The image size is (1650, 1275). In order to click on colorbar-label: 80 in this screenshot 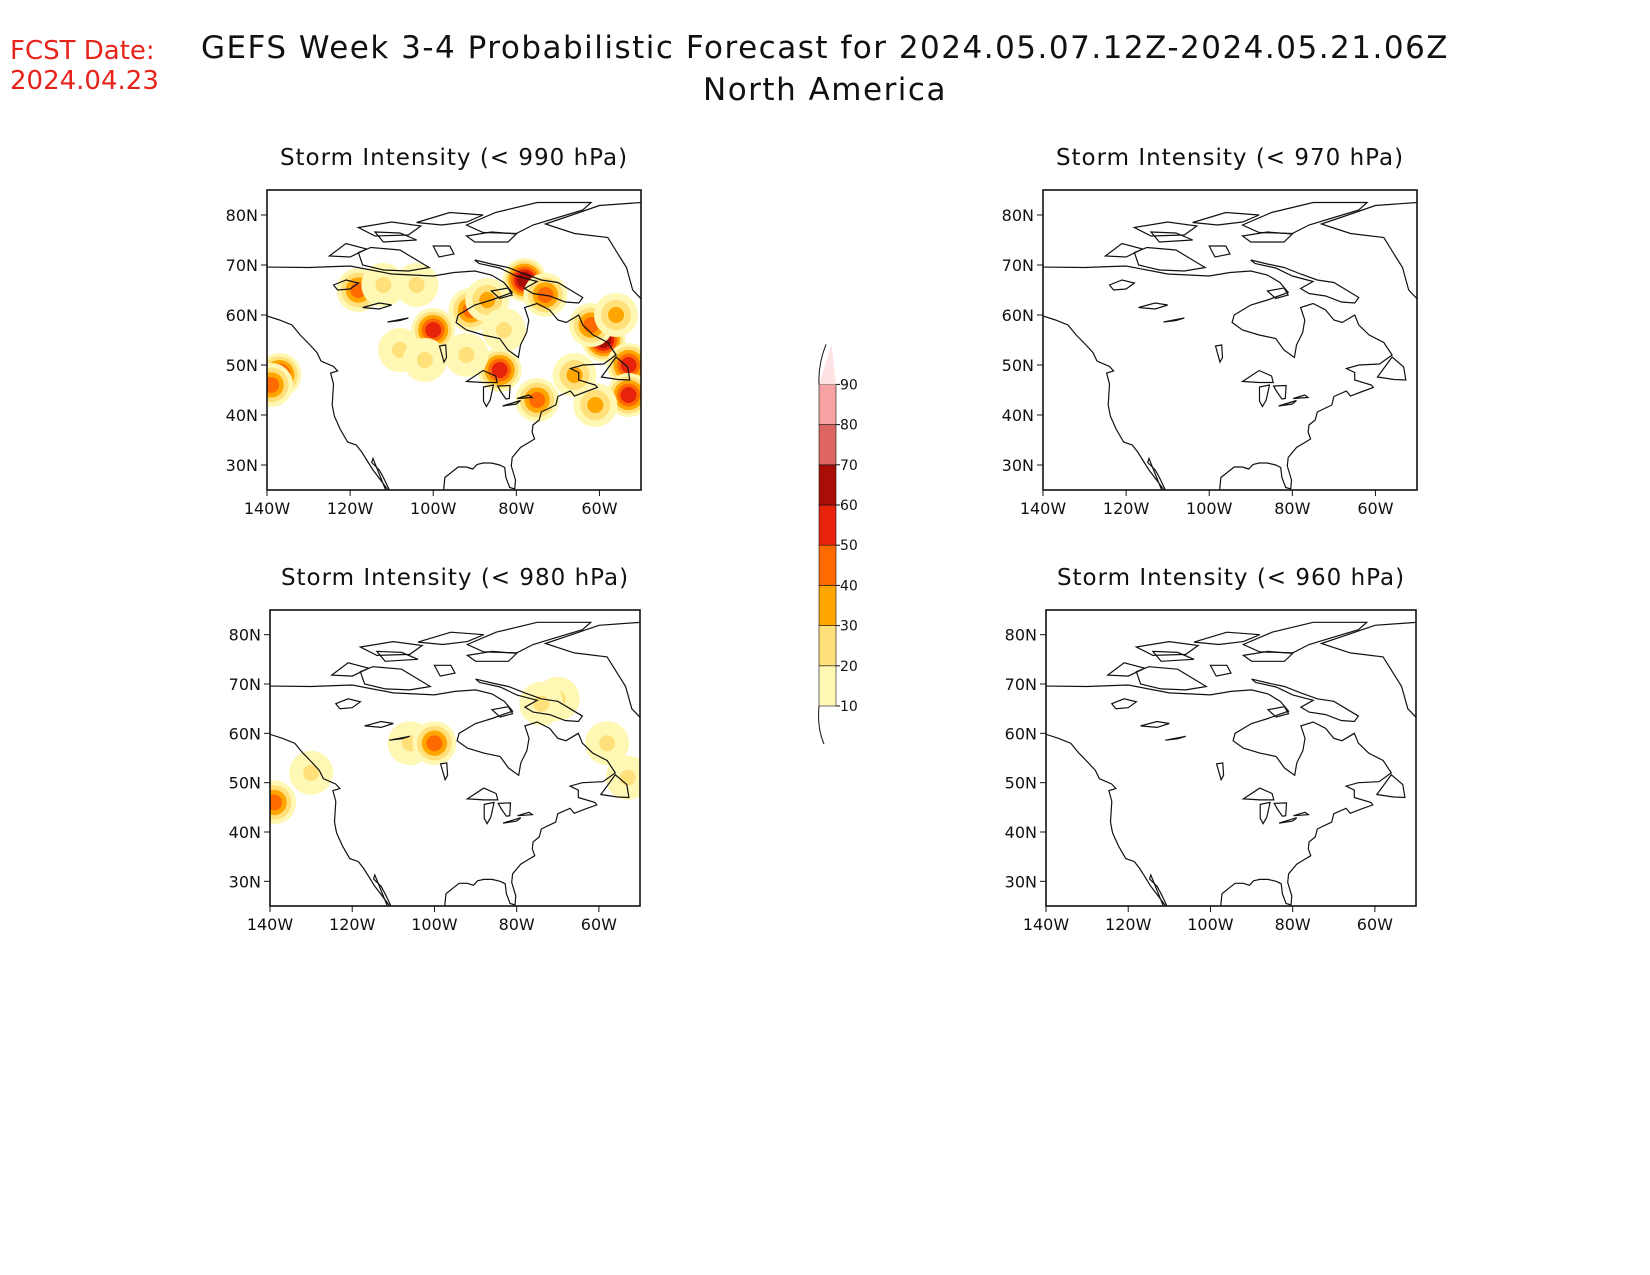, I will do `click(849, 426)`.